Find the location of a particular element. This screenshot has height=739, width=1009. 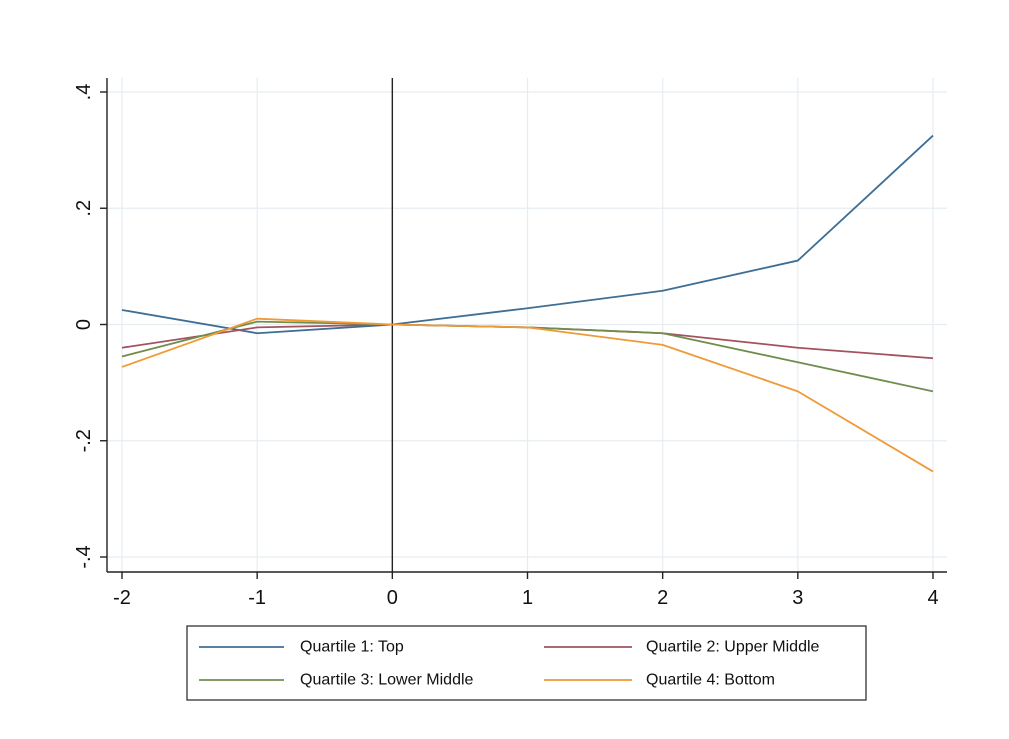

x-tick-label: -2 is located at coordinates (122, 598).